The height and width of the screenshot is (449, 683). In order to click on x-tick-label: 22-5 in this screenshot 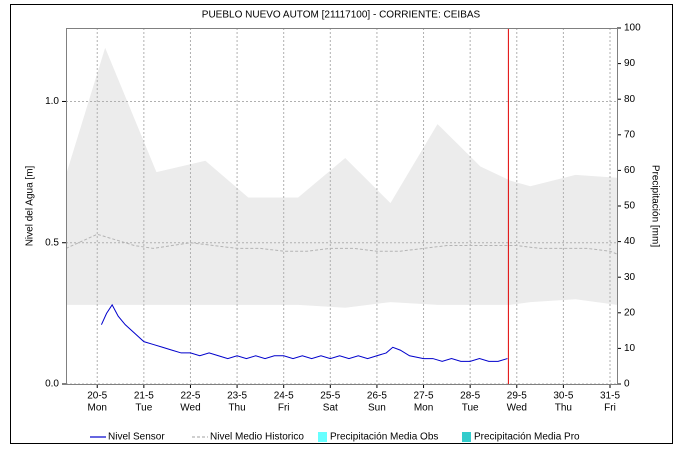, I will do `click(190, 396)`.